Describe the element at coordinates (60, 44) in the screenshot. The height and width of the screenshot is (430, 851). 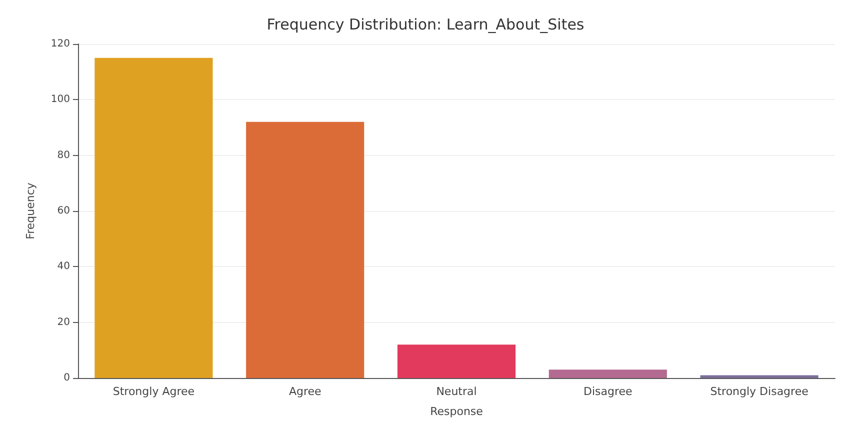
I see `y-tick-label: 120` at that location.